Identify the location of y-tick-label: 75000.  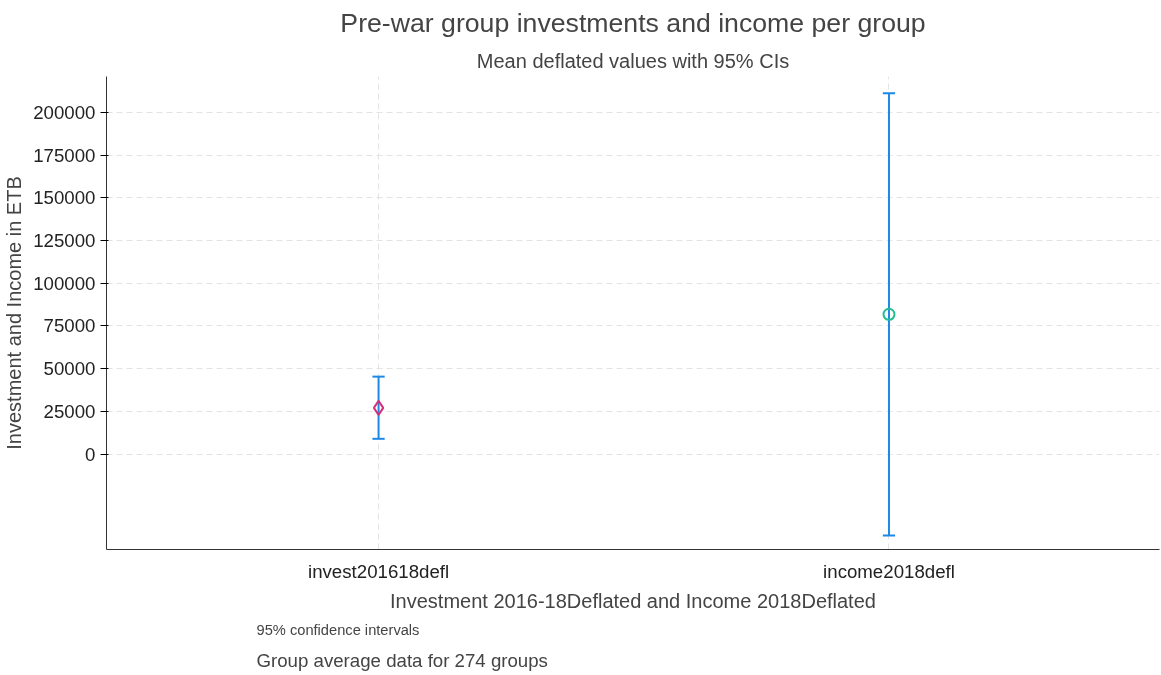
(69, 326).